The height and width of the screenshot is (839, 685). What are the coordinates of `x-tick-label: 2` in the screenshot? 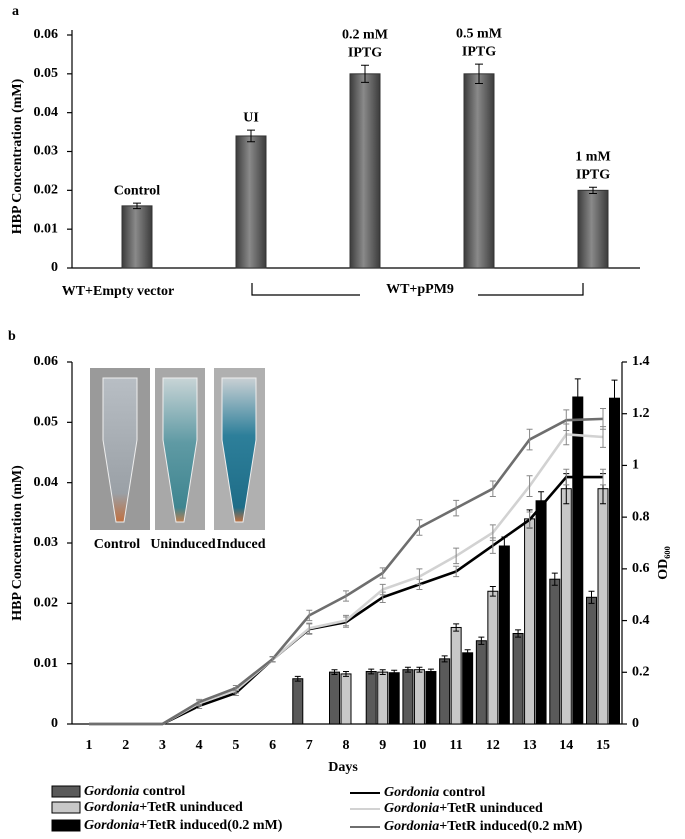 It's located at (125, 745).